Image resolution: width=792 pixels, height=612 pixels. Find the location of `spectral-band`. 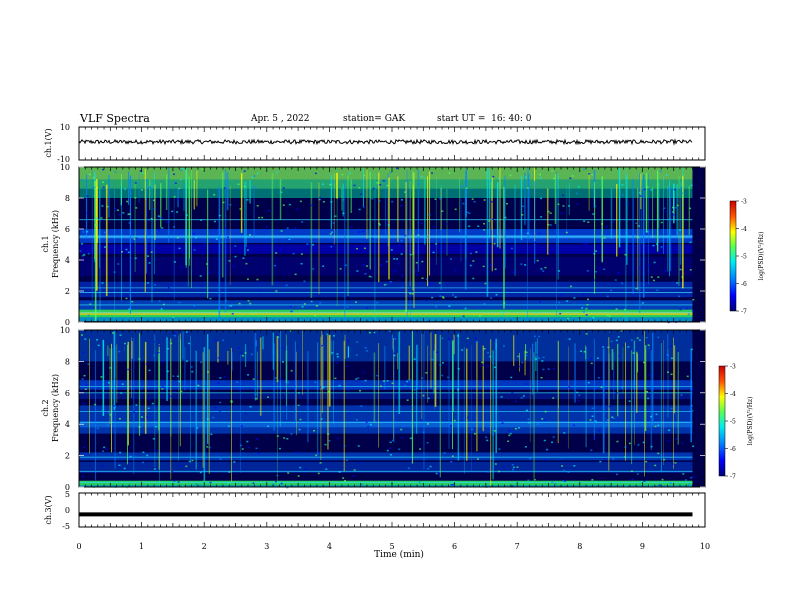

spectral-band is located at coordinates (386, 266).